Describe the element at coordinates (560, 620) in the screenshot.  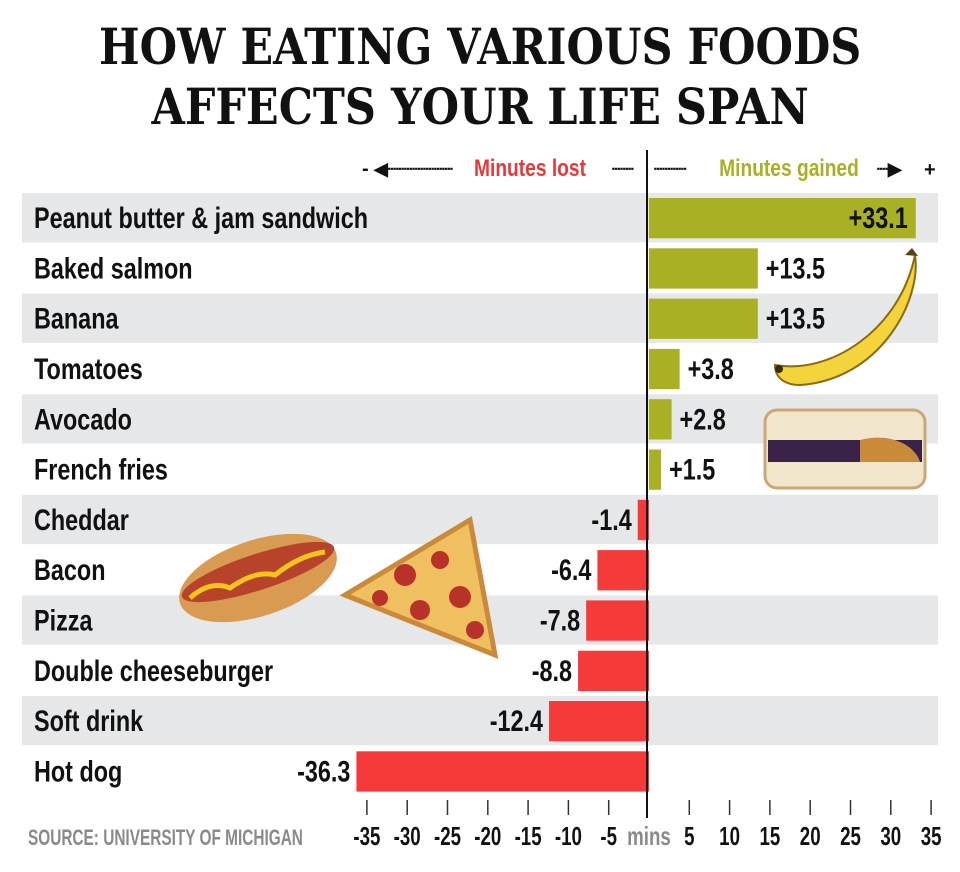
I see `data-label: -7.8` at that location.